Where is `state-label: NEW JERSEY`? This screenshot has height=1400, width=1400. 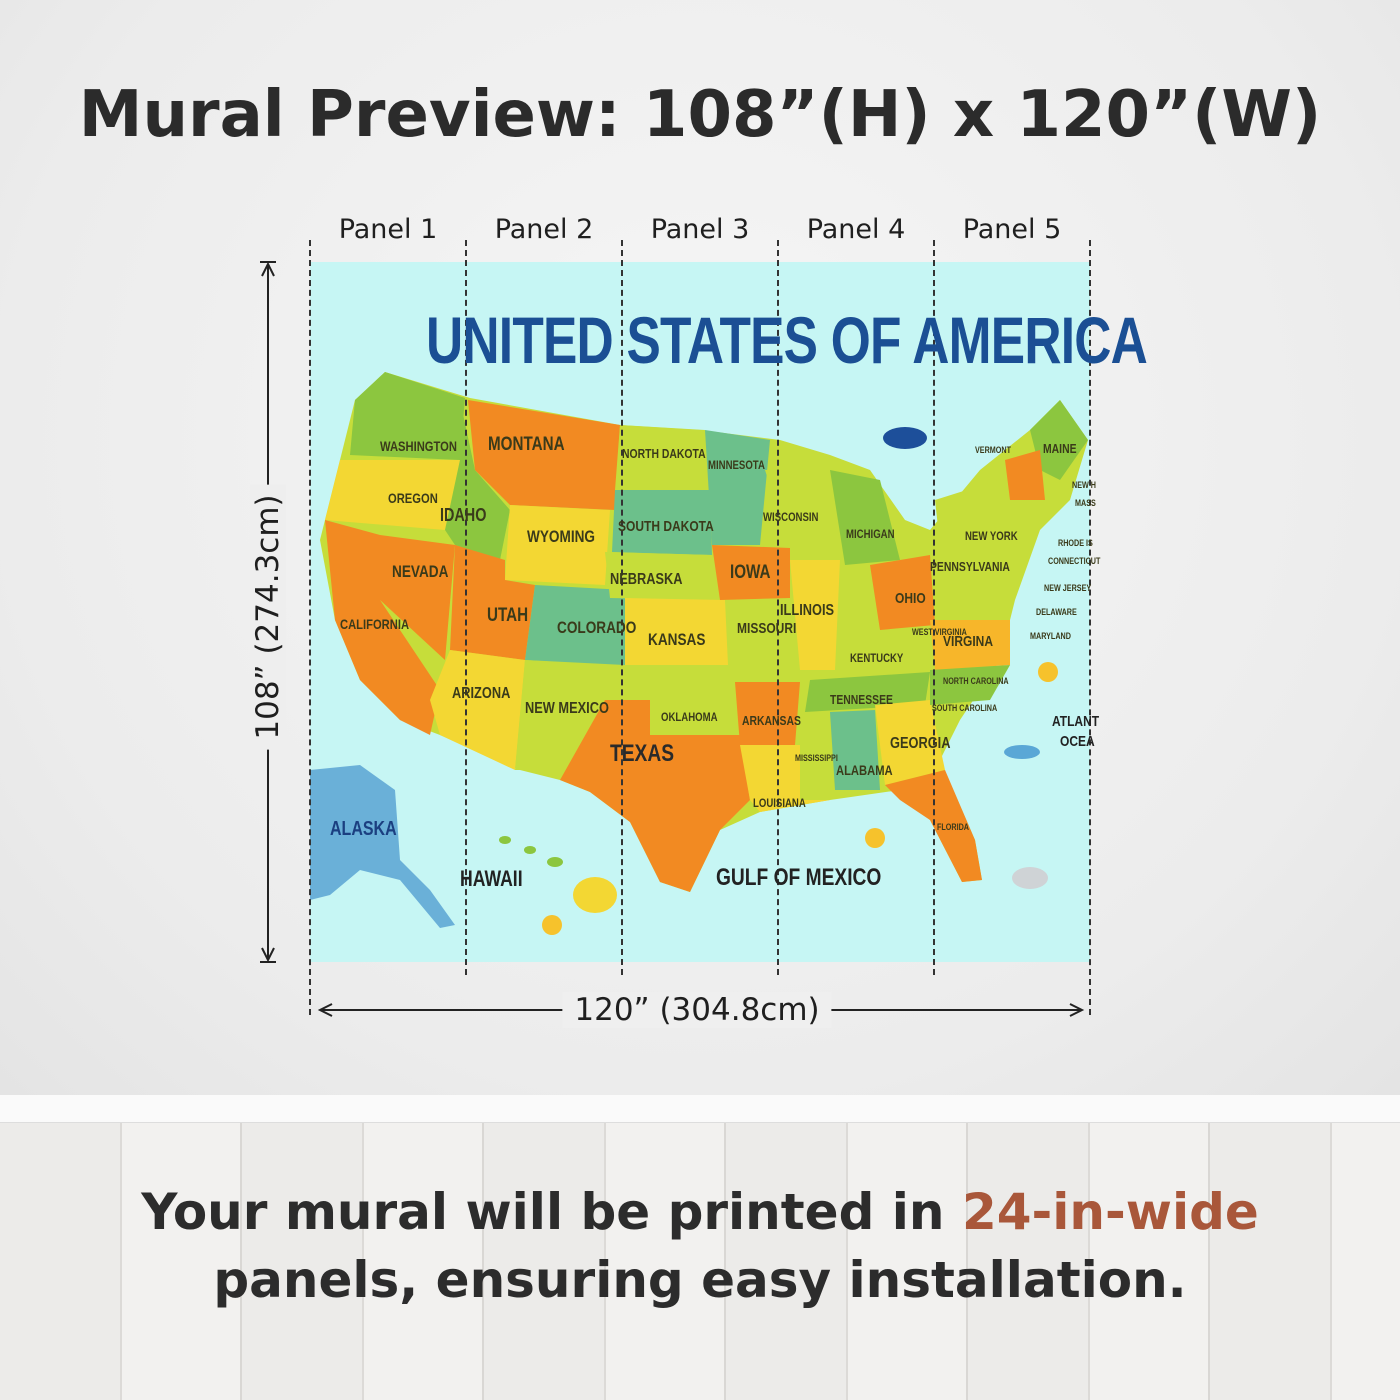
state-label: NEW JERSEY is located at coordinates (1068, 588).